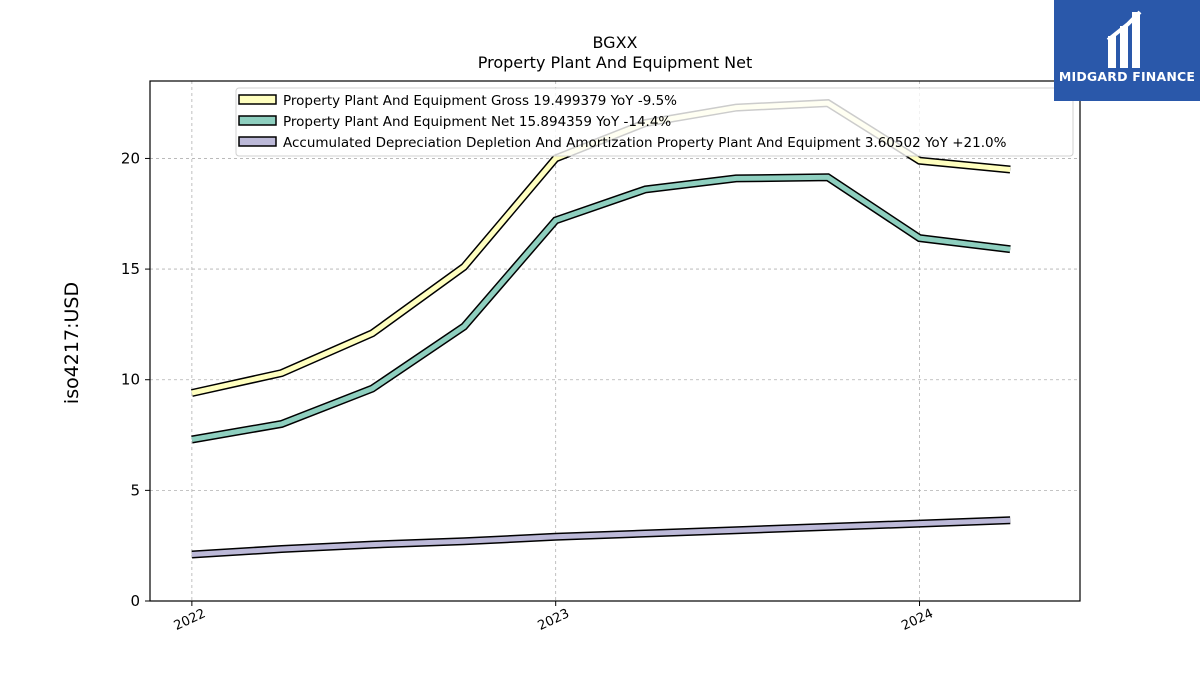 Image resolution: width=1200 pixels, height=675 pixels. Describe the element at coordinates (130, 380) in the screenshot. I see `y-tick-label: 10` at that location.